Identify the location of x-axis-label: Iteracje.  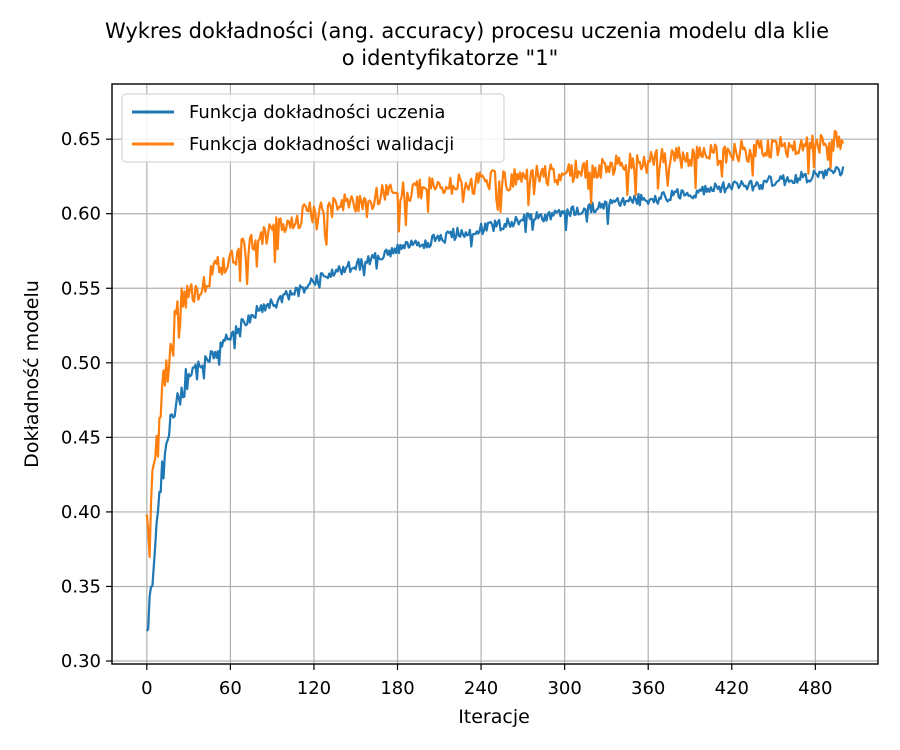
(494, 717).